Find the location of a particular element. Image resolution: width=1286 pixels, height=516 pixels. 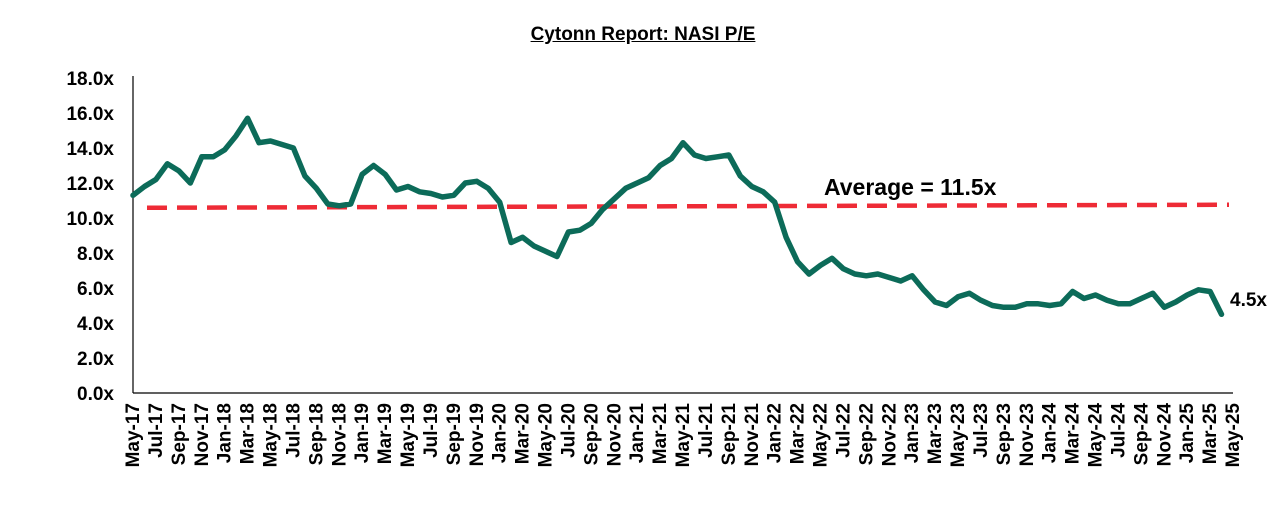

x-tick-label: Nov-24 is located at coordinates (1164, 435).